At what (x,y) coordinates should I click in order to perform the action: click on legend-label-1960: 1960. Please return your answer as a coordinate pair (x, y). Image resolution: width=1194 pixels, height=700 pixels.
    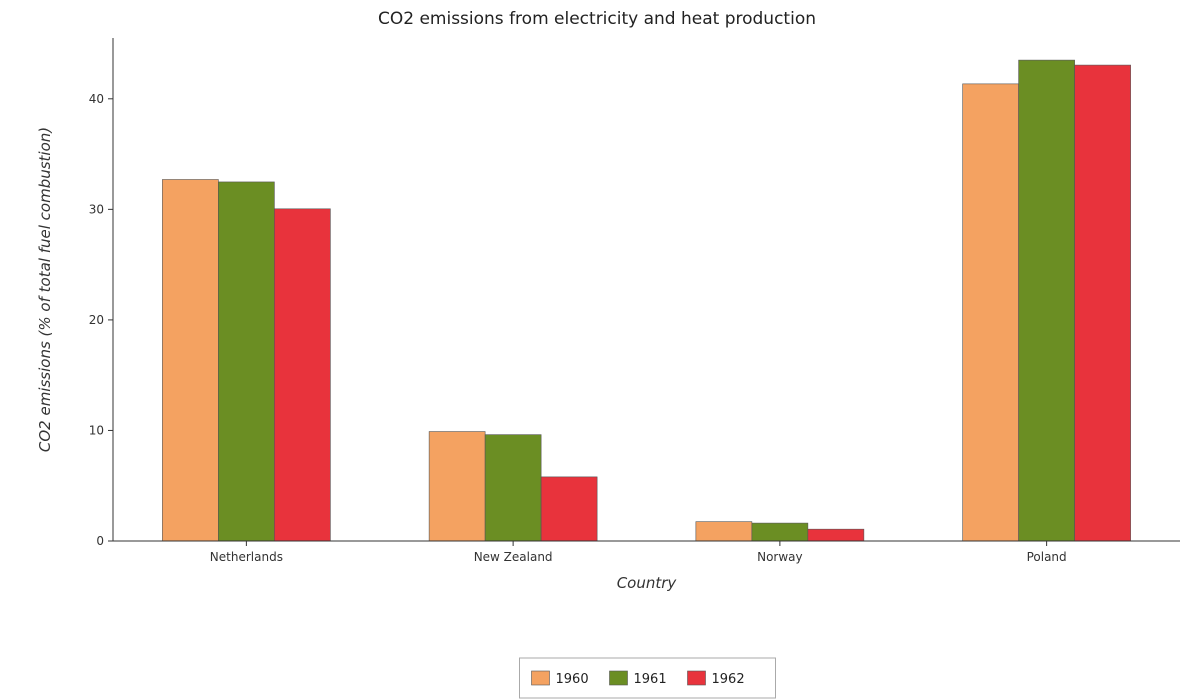
    Looking at the image, I should click on (572, 679).